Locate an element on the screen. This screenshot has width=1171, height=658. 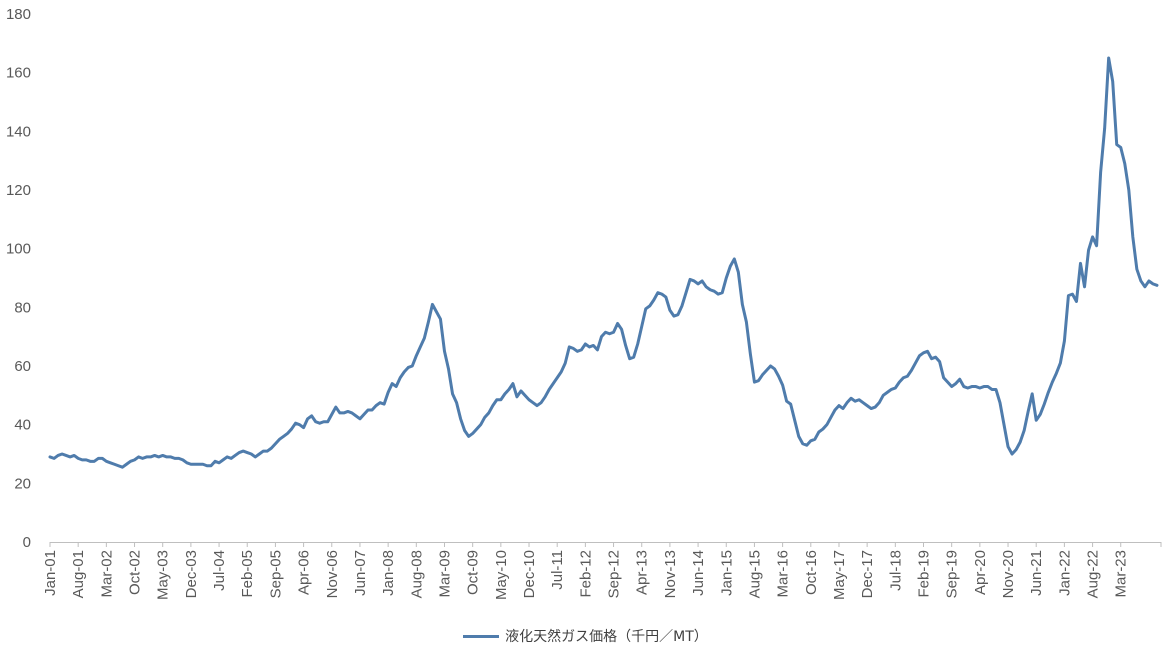
x-tick-label: Jul-04 is located at coordinates (219, 570).